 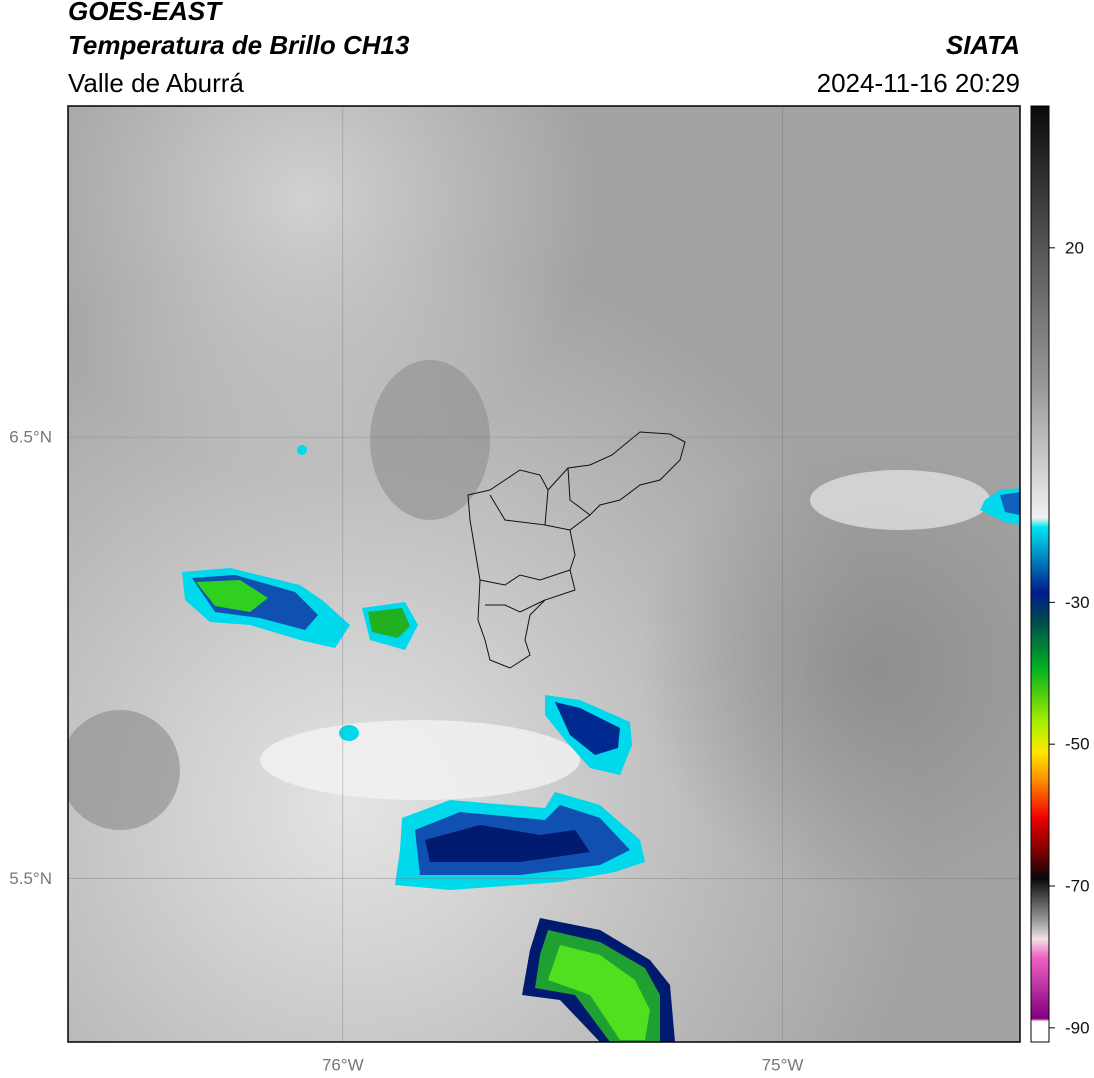 I want to click on colorbar-tick-label: 20, so click(x=1074, y=247).